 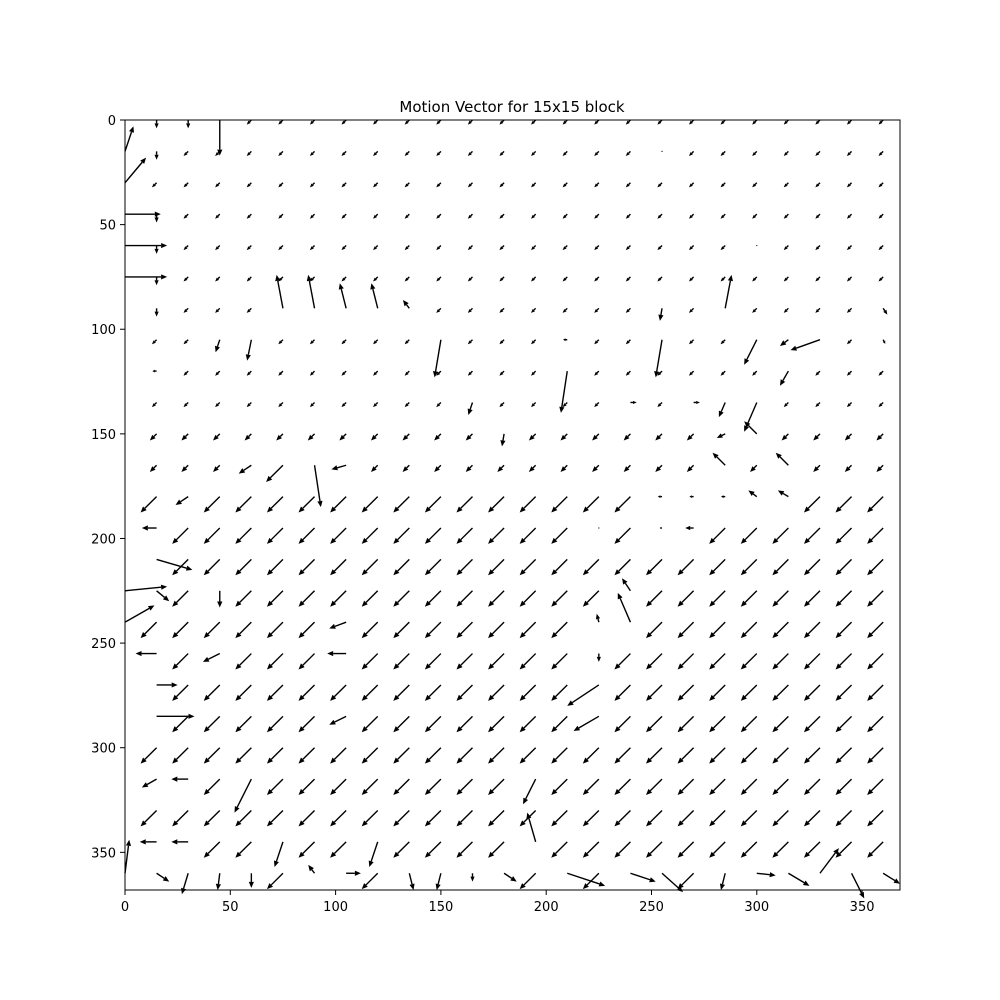 I want to click on x-tick-label: 200, so click(x=546, y=907).